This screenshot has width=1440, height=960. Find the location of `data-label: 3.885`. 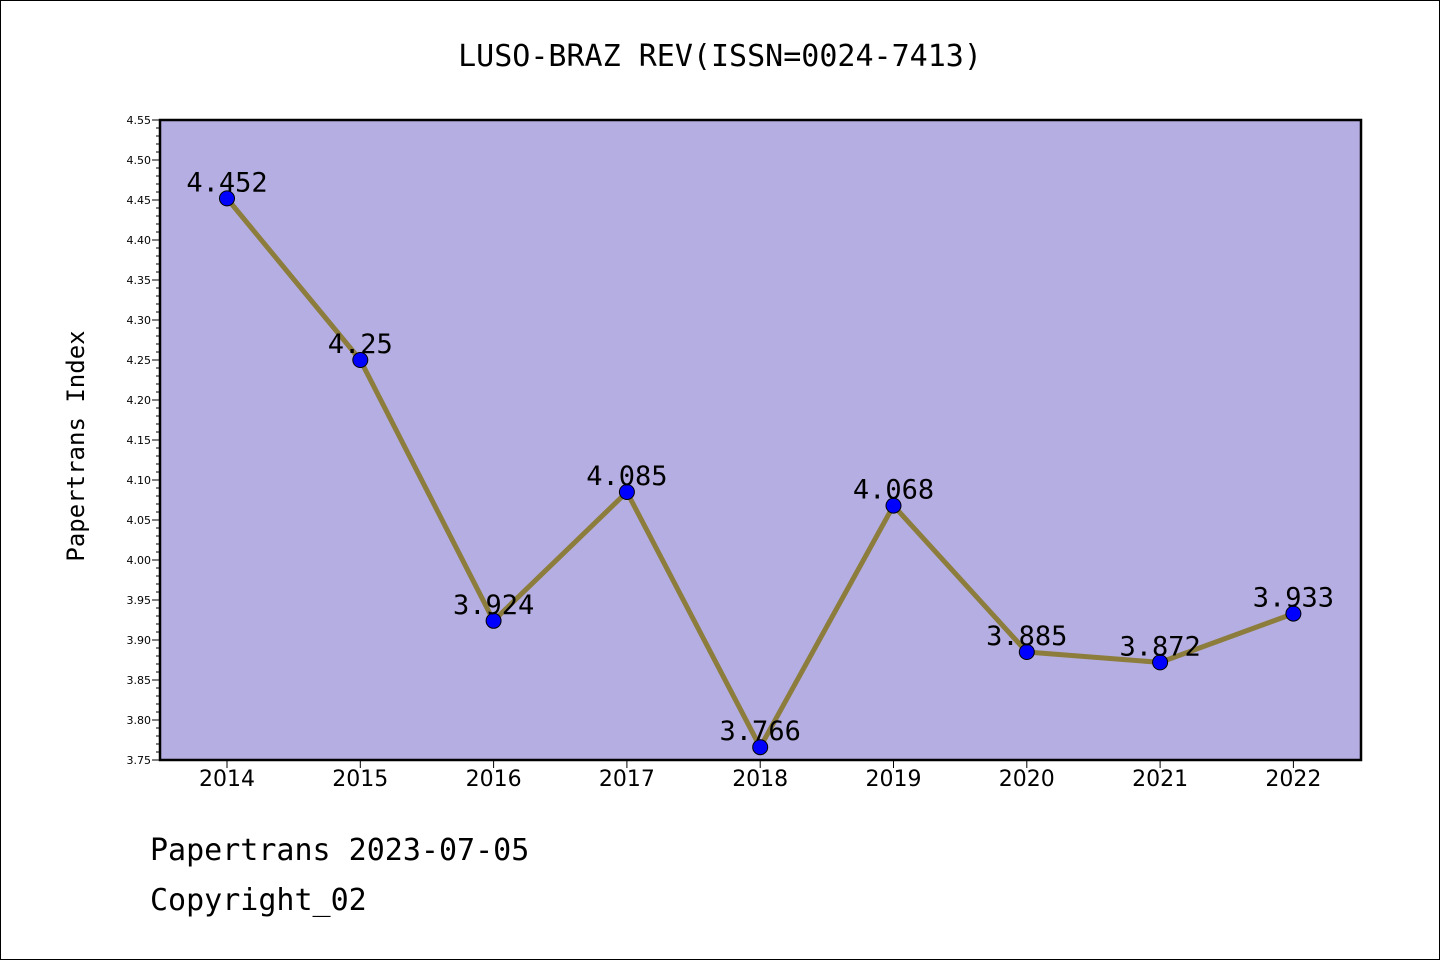

data-label: 3.885 is located at coordinates (1026, 636).